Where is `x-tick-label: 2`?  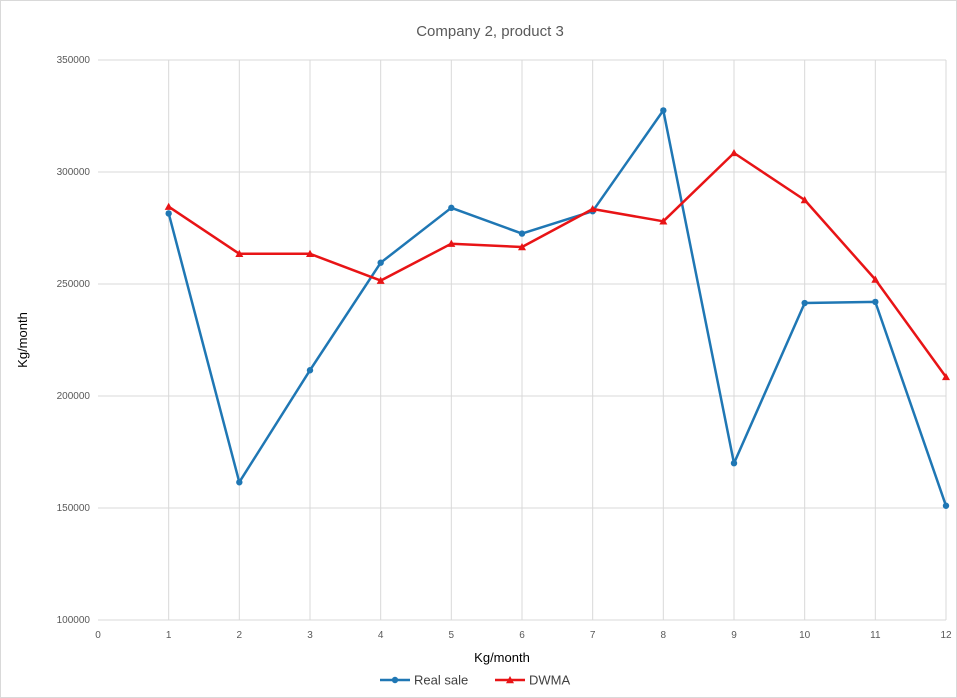 x-tick-label: 2 is located at coordinates (240, 635).